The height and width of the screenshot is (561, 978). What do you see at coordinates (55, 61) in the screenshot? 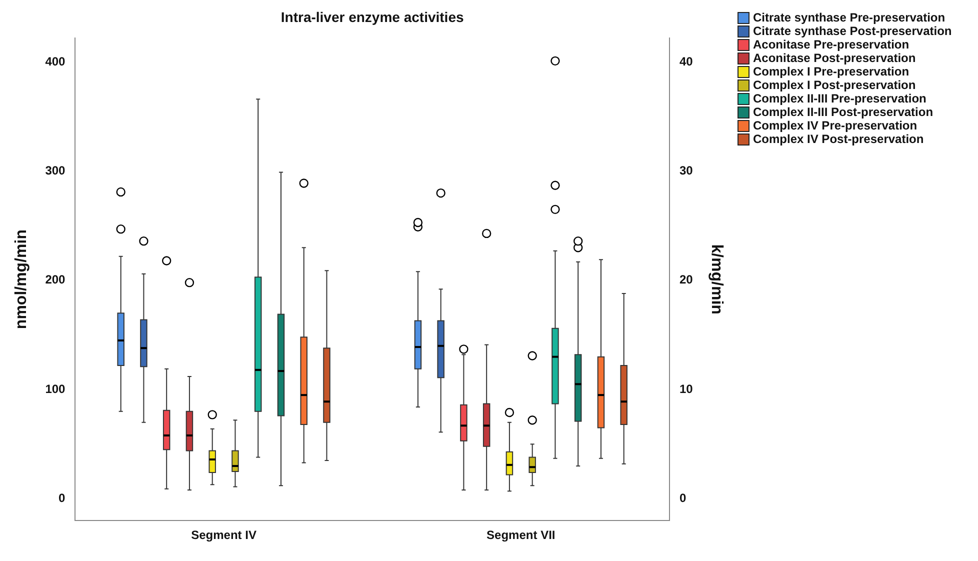
I see `y-tick-label: 400` at bounding box center [55, 61].